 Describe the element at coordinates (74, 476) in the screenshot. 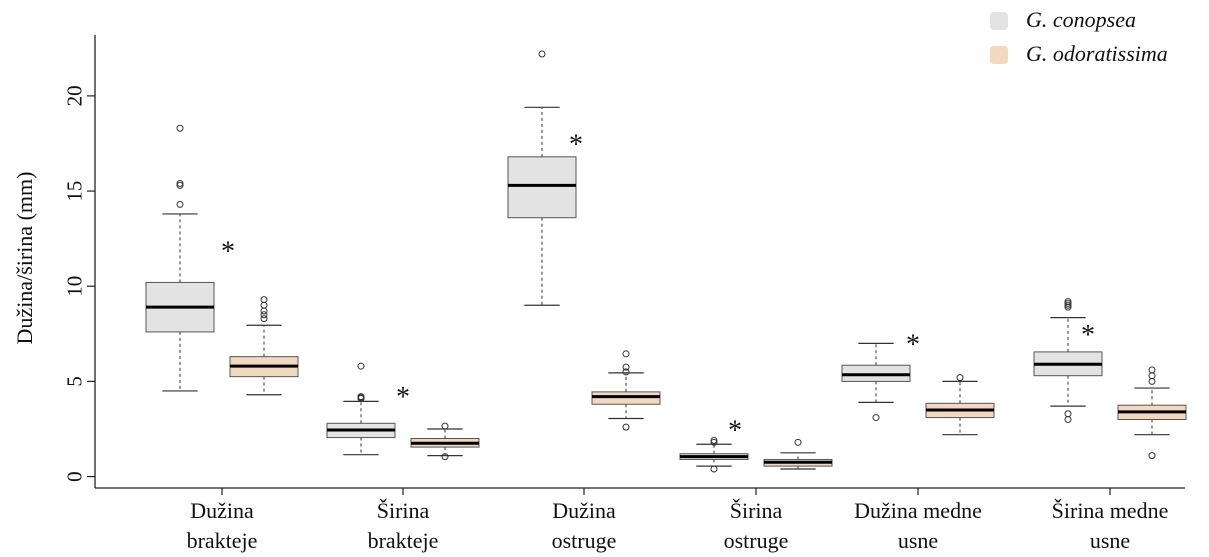

I see `y-tick-label: 0` at that location.